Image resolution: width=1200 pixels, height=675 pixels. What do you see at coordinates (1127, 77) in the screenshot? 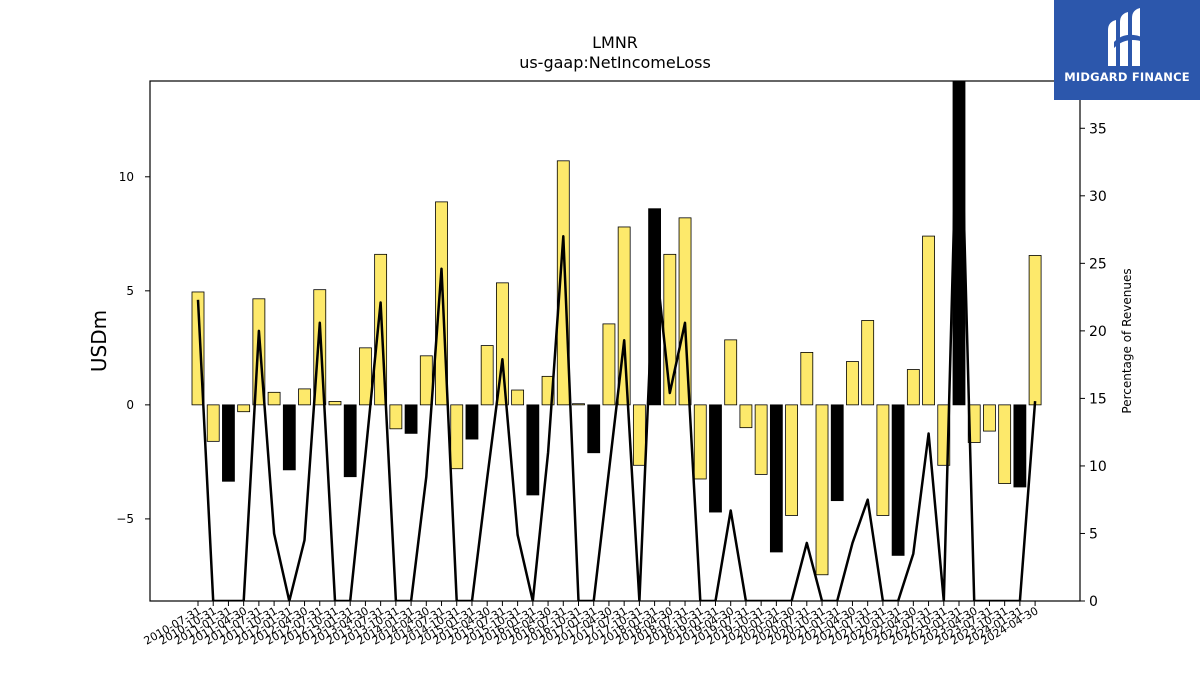
I see `brand-logo-text: MIDGARD FINANCE` at bounding box center [1127, 77].